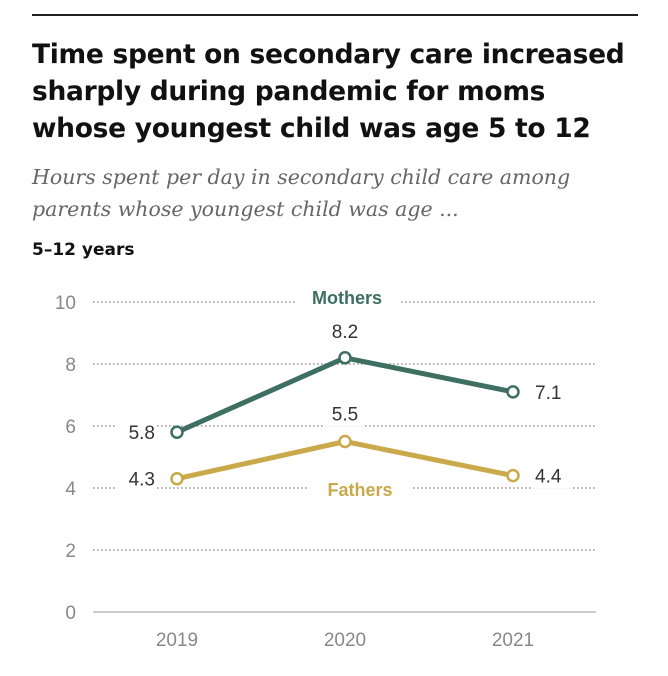  What do you see at coordinates (548, 477) in the screenshot?
I see `fathers-data-label-2021: 4.4` at bounding box center [548, 477].